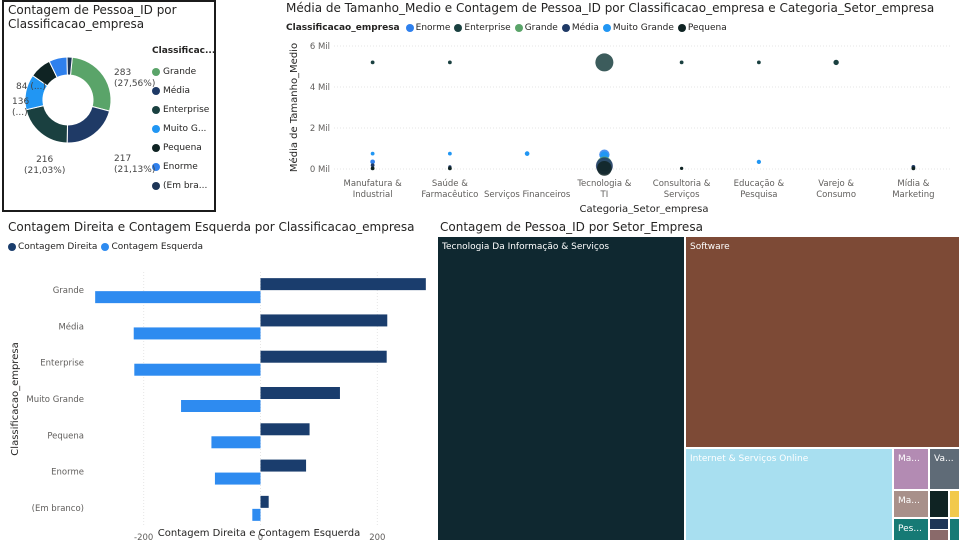  What do you see at coordinates (836, 189) in the screenshot?
I see `x-tick-label: Varejo & Consumo` at bounding box center [836, 189].